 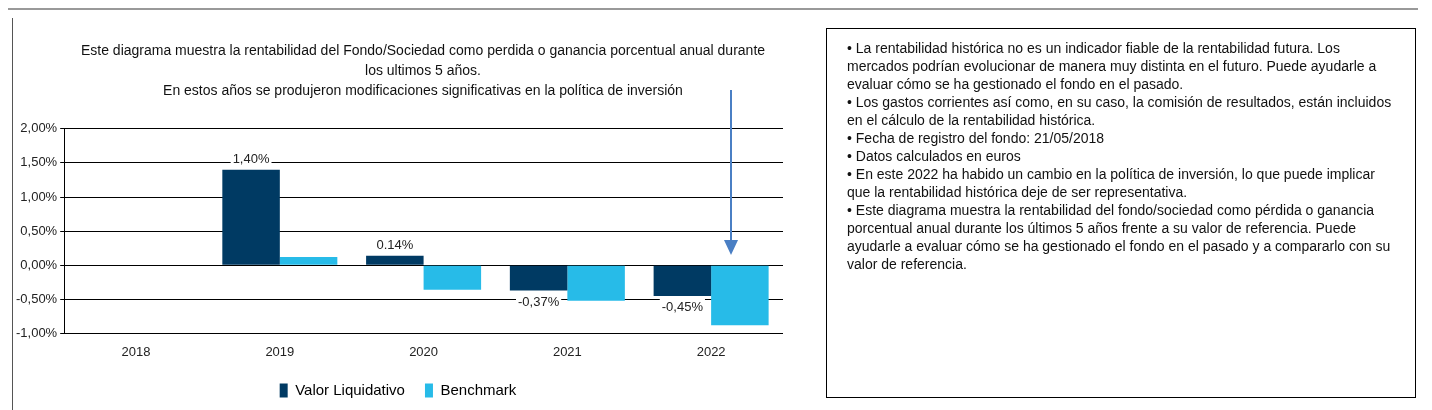 I want to click on x-tick-label: 2018, so click(x=136, y=351).